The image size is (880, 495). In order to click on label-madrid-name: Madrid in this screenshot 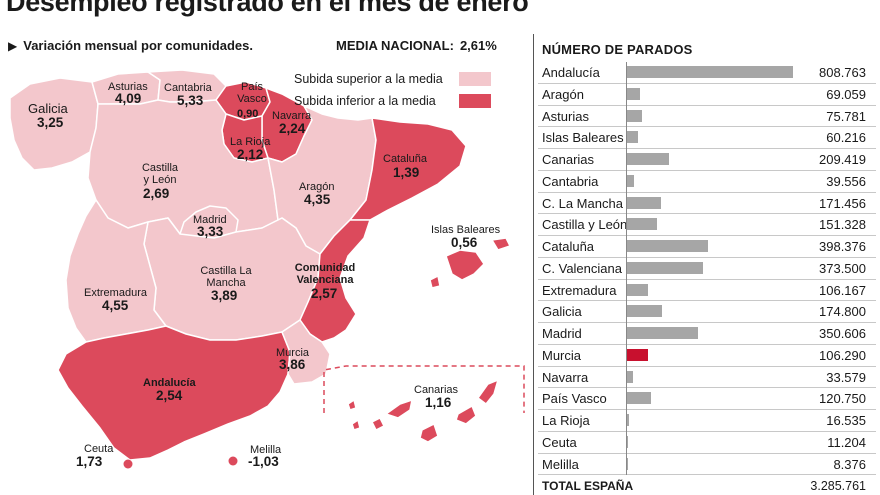, I will do `click(210, 220)`.